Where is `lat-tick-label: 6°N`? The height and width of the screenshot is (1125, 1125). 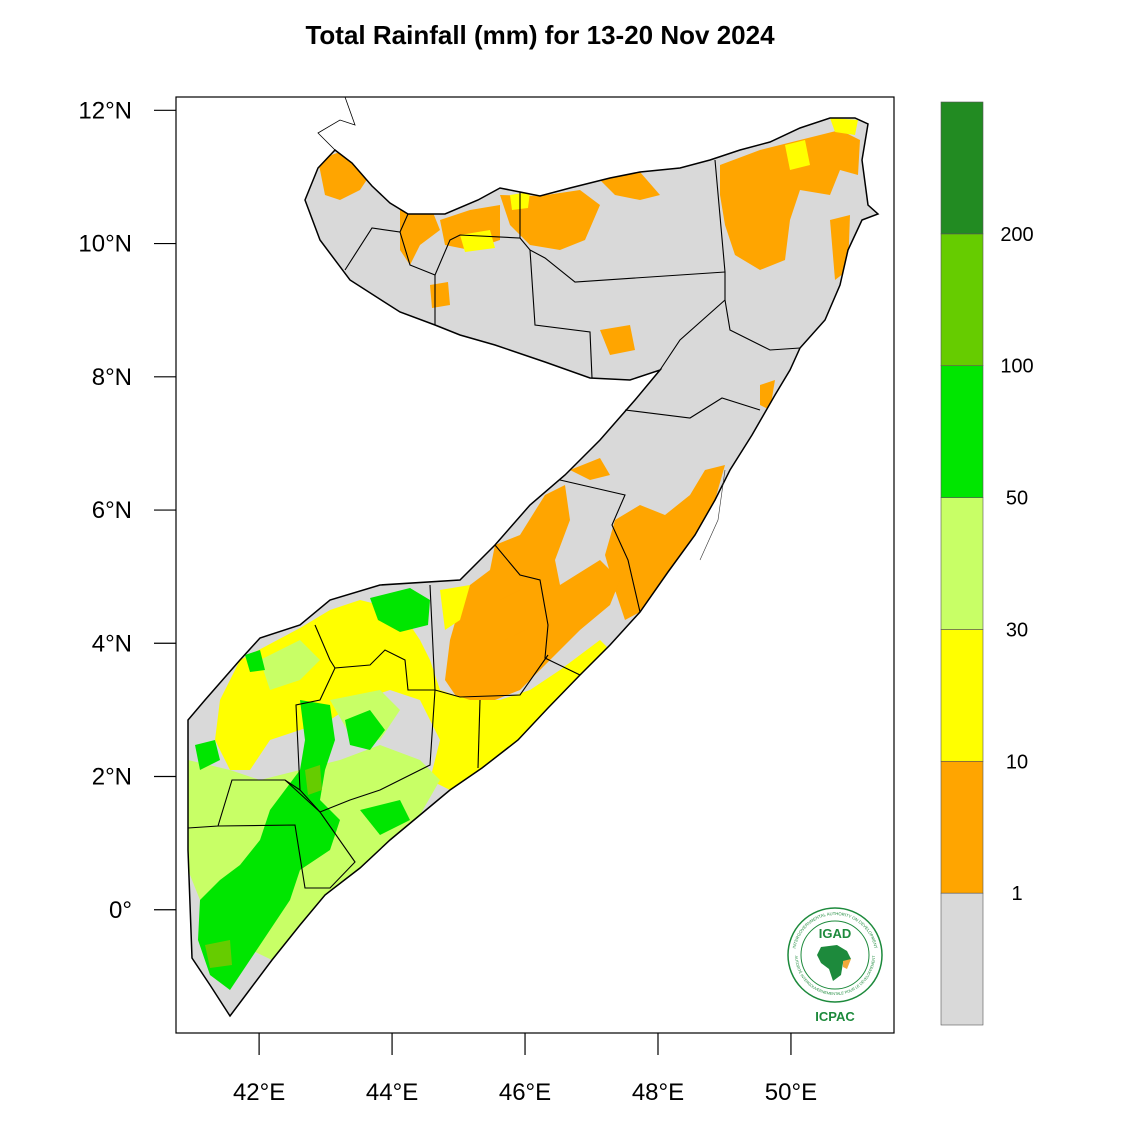 lat-tick-label: 6°N is located at coordinates (112, 510).